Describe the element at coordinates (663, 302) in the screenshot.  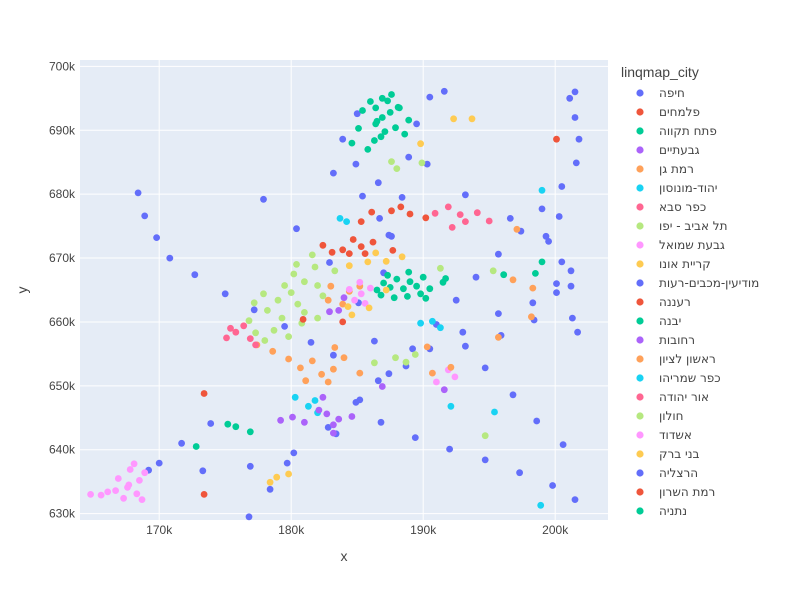
I see `legend-item: רעננה` at that location.